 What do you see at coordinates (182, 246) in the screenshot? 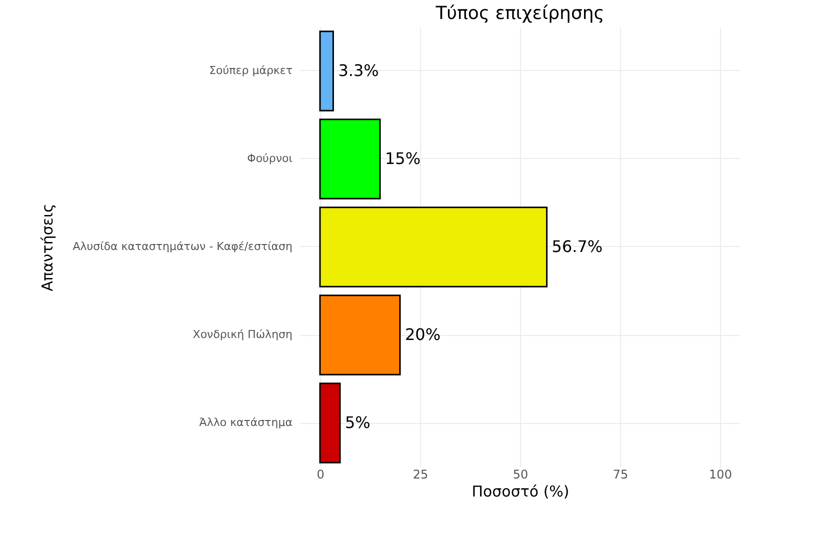
I see `y-tick-label: Αλυσίδα καταστημάτων - Καφέ/εστίαση` at bounding box center [182, 246].